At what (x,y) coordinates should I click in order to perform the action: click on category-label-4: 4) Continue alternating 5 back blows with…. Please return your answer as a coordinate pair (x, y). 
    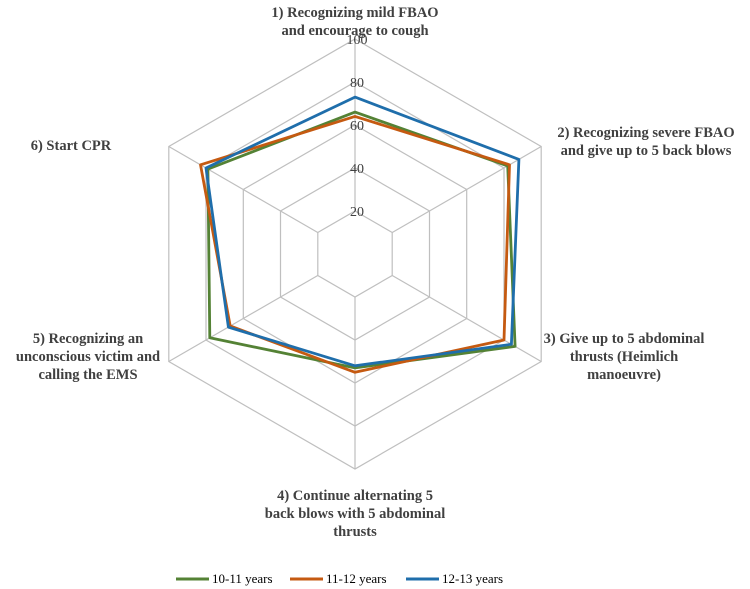
    Looking at the image, I should click on (355, 514).